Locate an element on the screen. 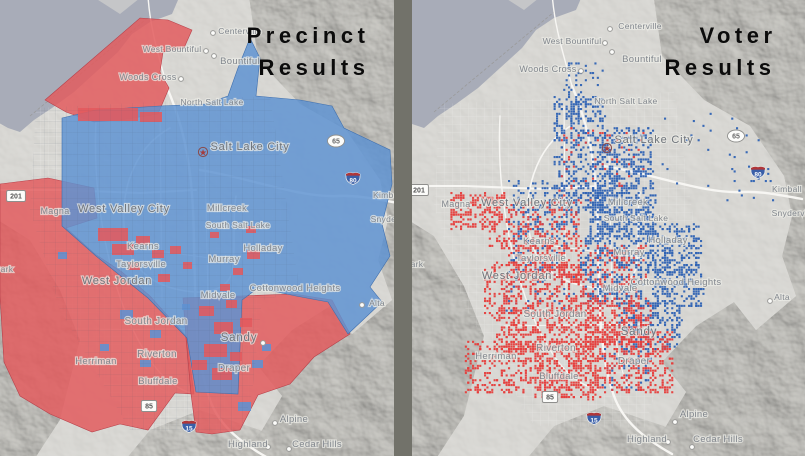  voter-title-line2: Results is located at coordinates (720, 67).